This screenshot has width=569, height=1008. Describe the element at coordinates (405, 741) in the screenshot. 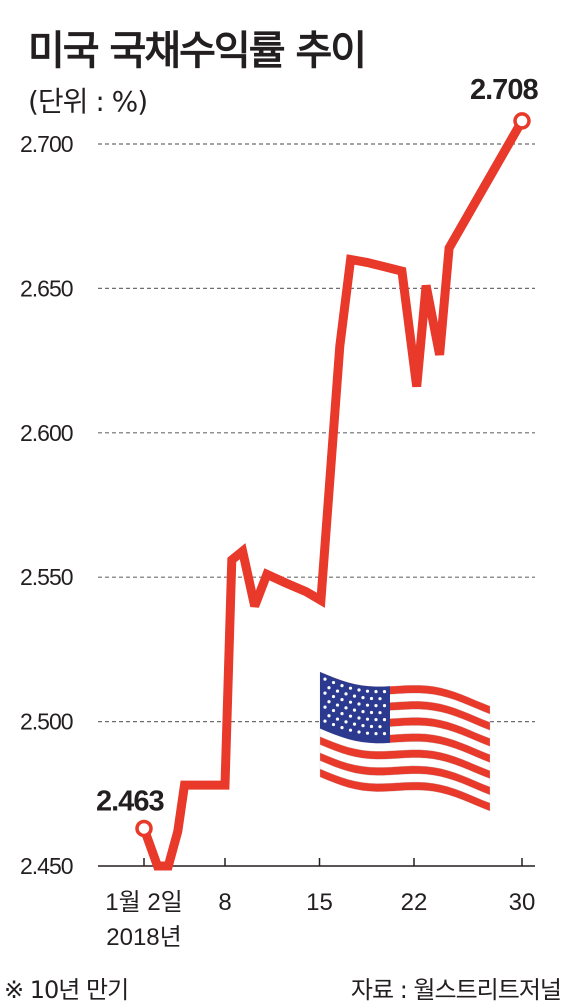

I see `us-flag-icon` at that location.